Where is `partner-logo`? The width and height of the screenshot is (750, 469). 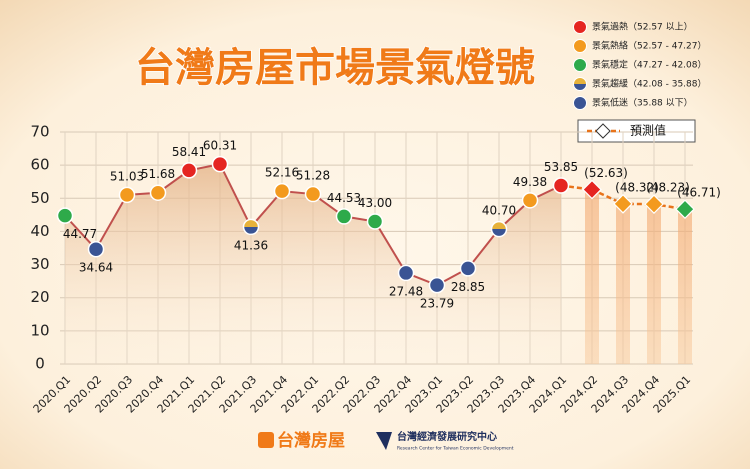
partner-logo is located at coordinates (384, 441).